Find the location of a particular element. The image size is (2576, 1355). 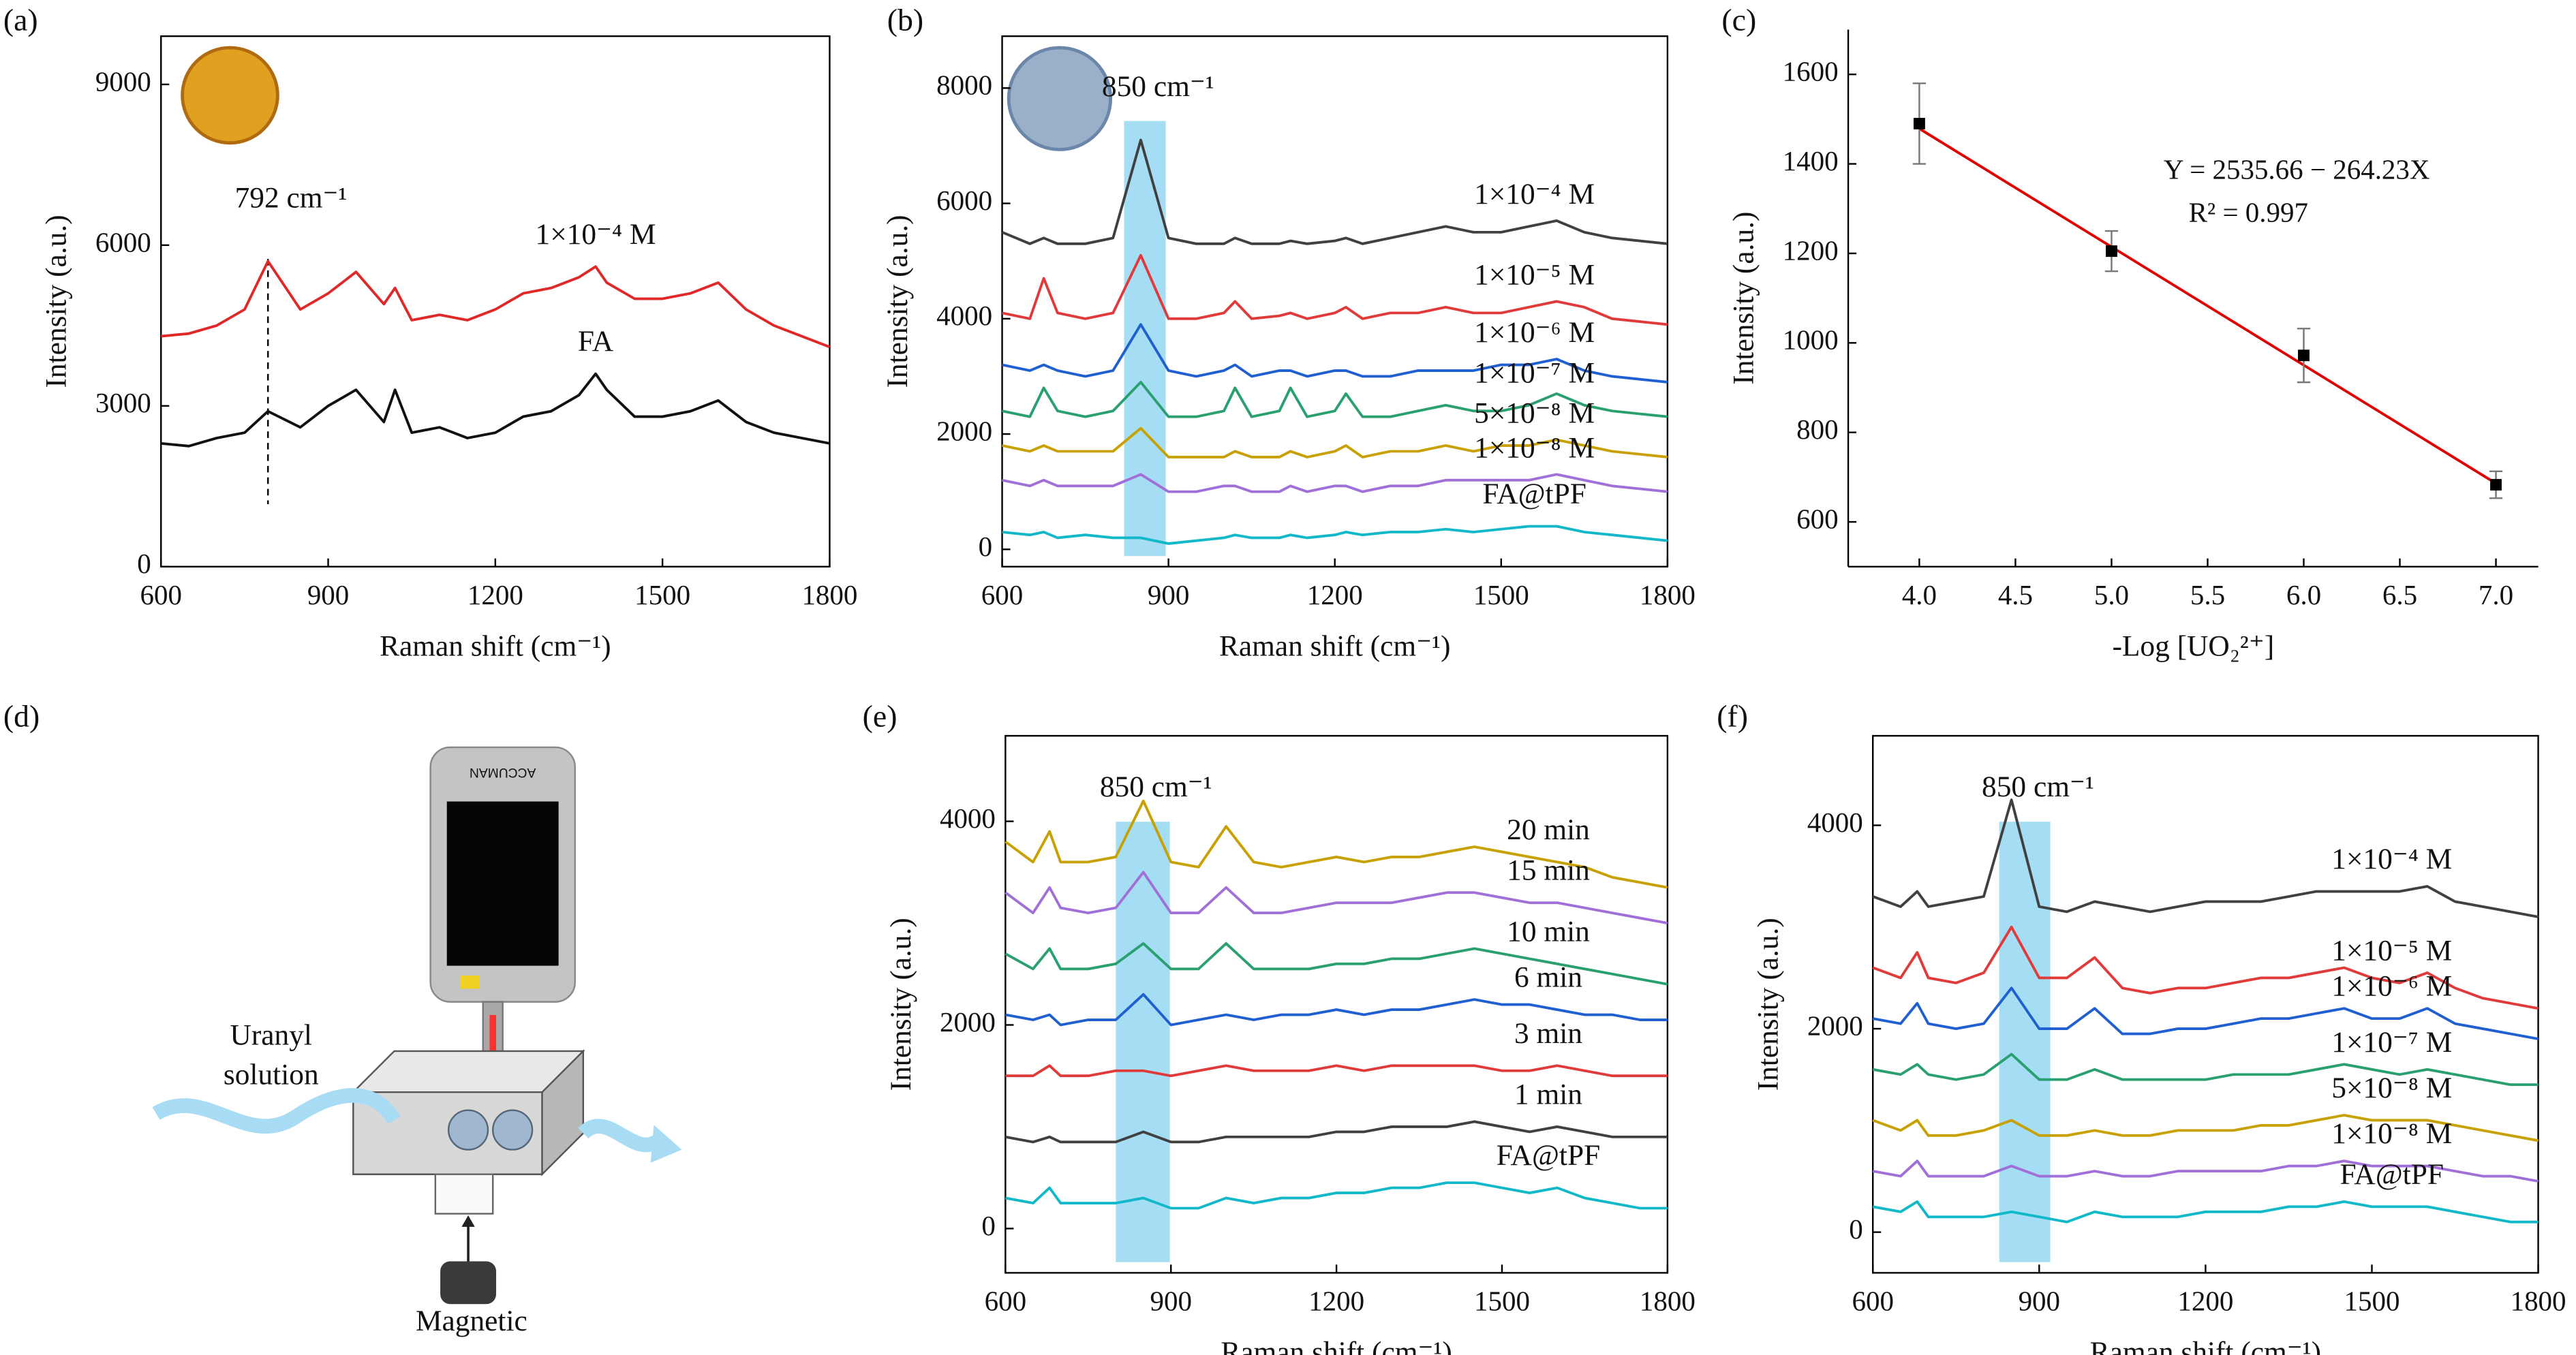

magnet-label: Magnetic is located at coordinates (471, 1321).